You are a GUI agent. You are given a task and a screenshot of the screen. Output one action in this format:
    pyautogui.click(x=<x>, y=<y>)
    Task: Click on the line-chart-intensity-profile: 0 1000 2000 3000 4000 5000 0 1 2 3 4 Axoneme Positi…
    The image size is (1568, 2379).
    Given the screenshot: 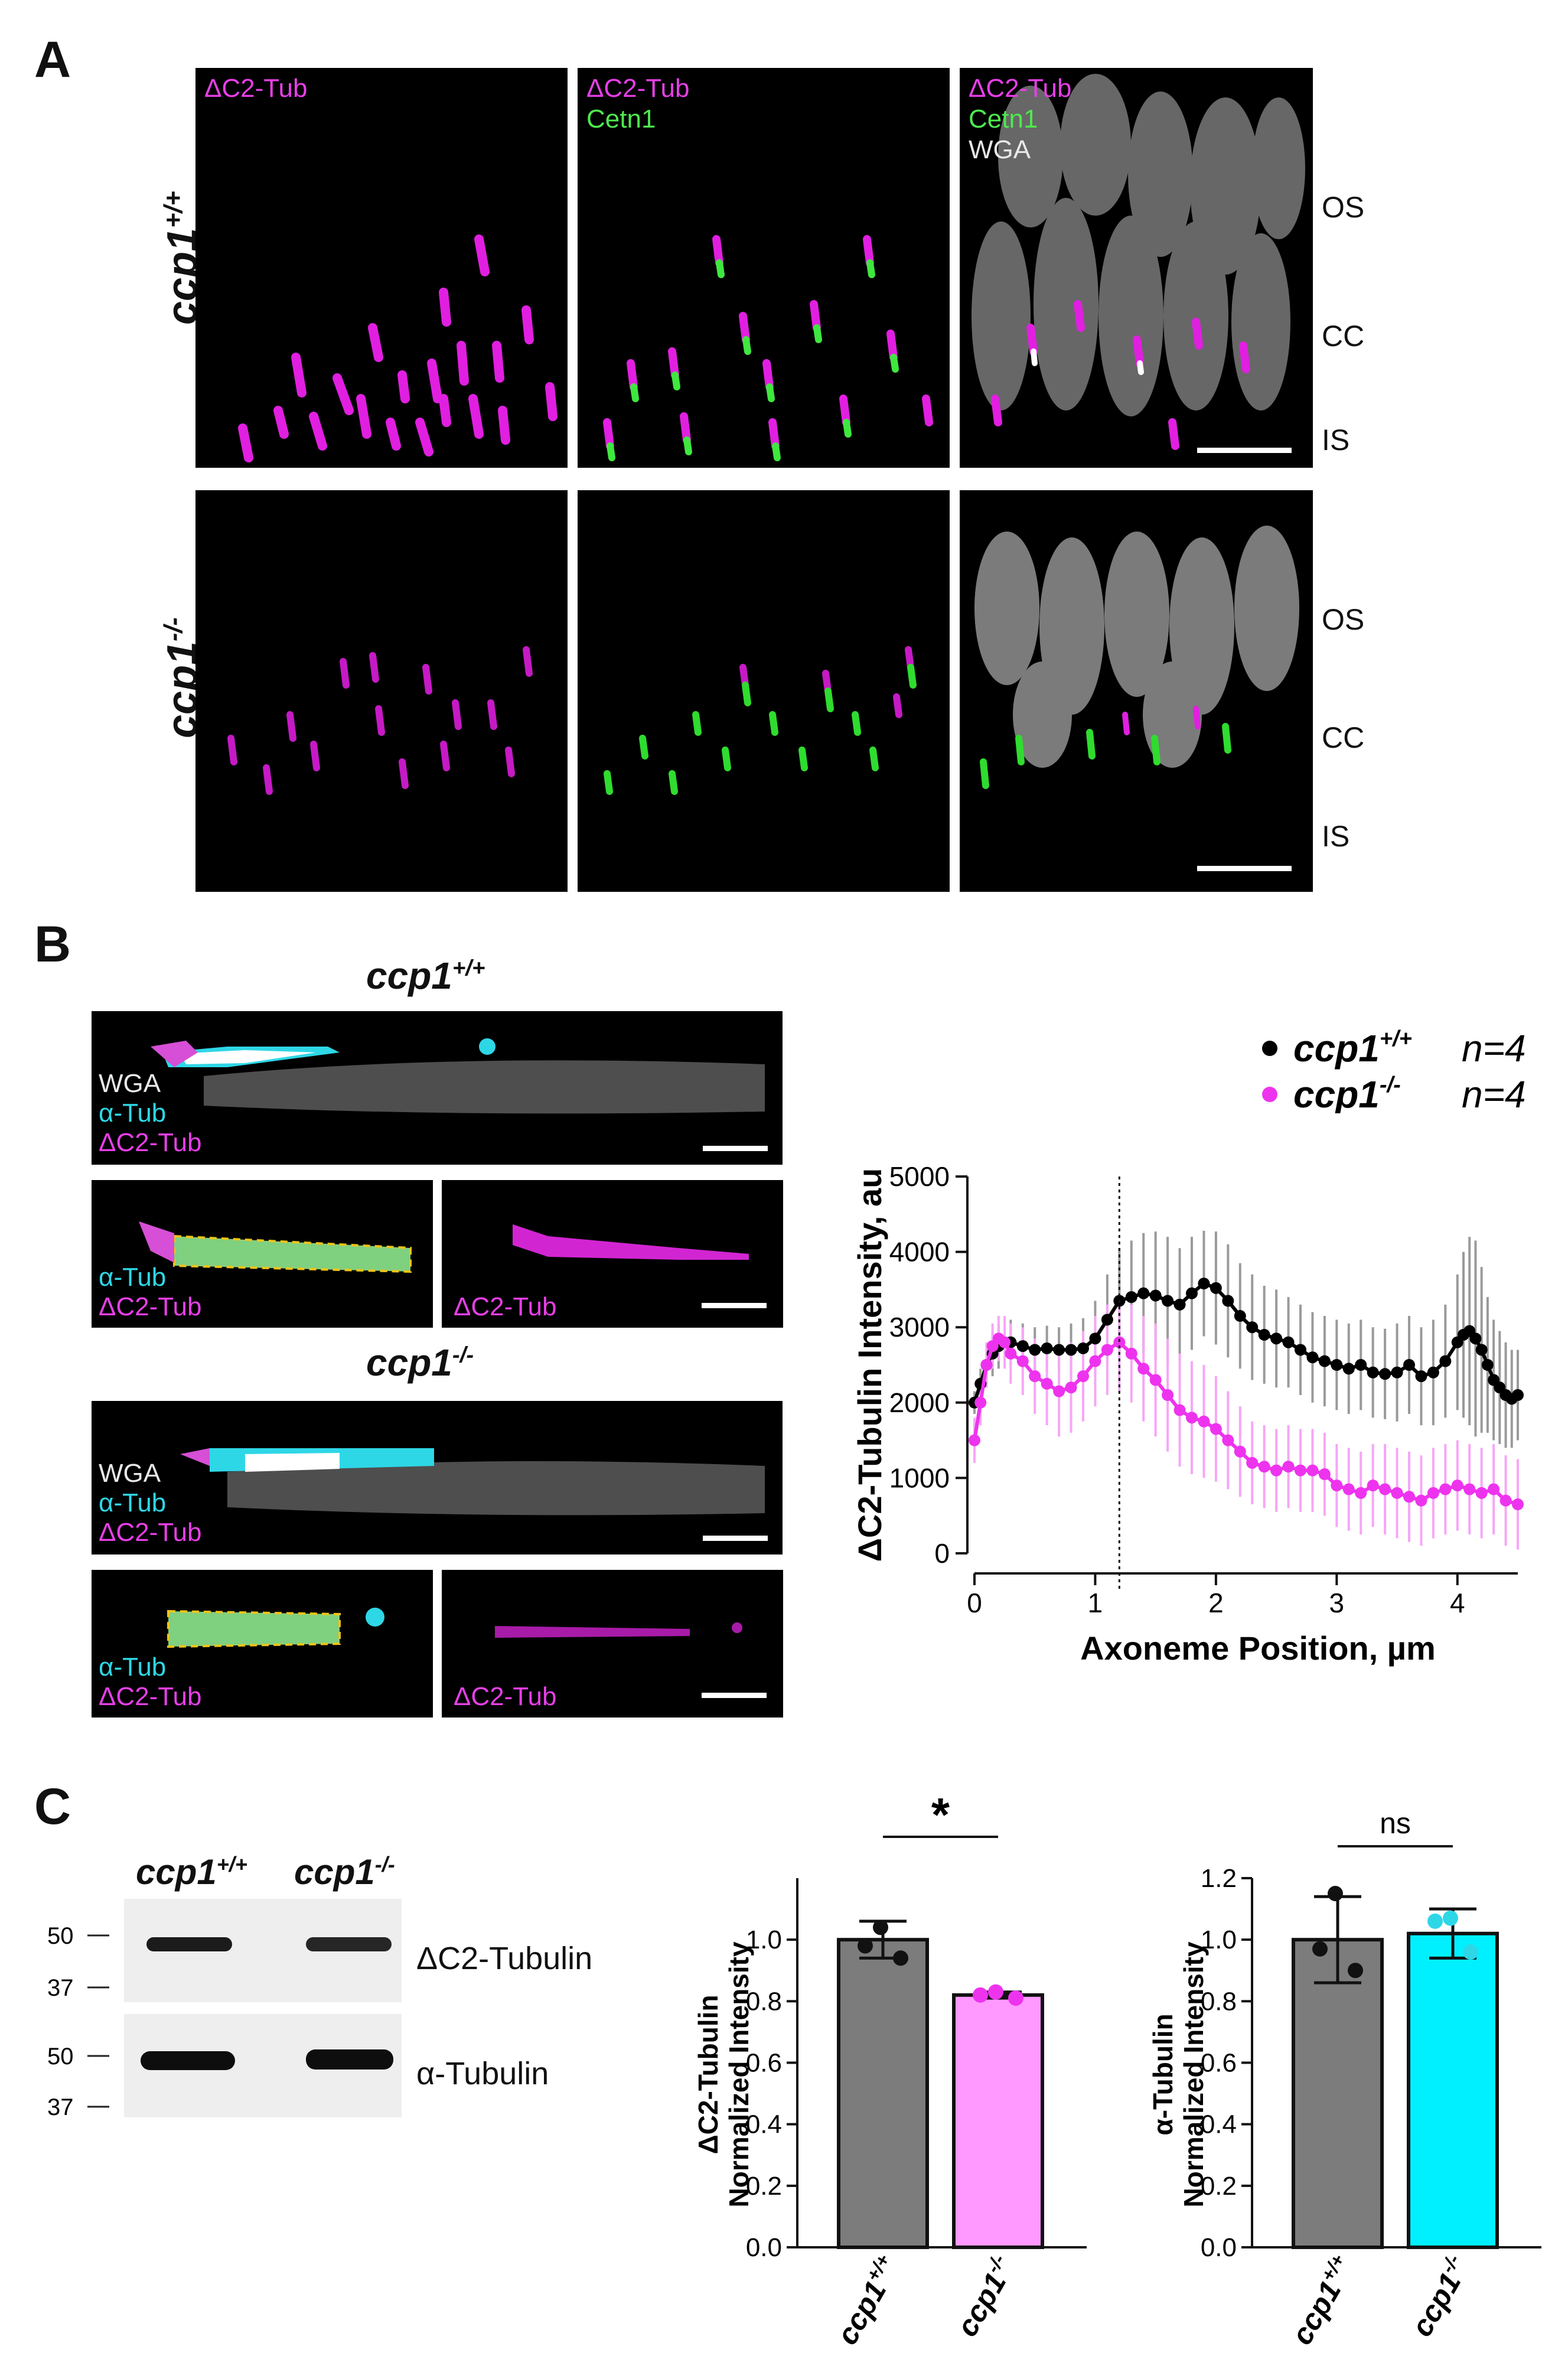 What is the action you would take?
    pyautogui.click(x=1187, y=1414)
    